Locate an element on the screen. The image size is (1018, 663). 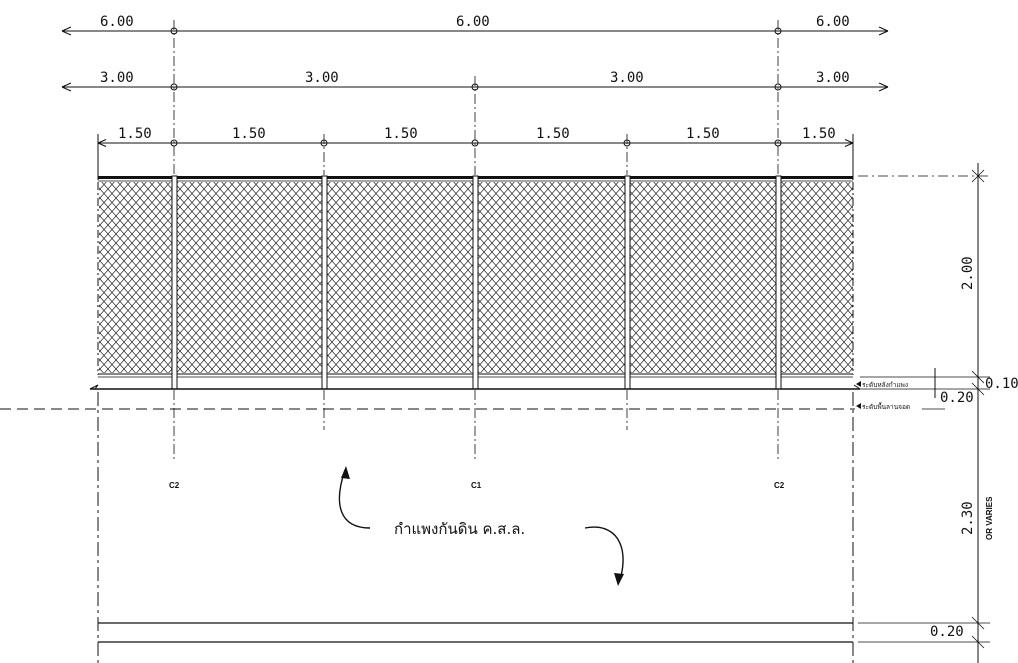
wall-capping-beam is located at coordinates (475, 387).